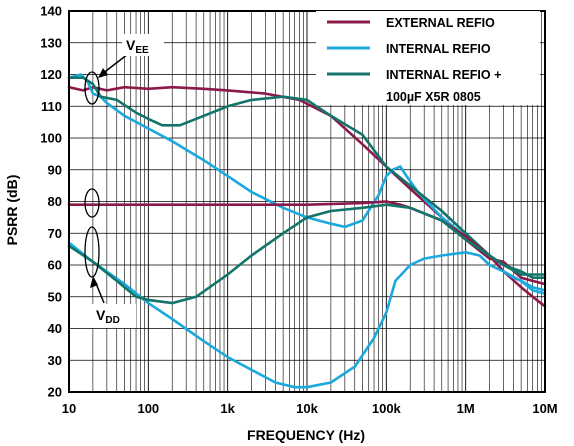 This screenshot has height=446, width=574. What do you see at coordinates (142, 50) in the screenshot?
I see `vee-label-sub: EE` at bounding box center [142, 50].